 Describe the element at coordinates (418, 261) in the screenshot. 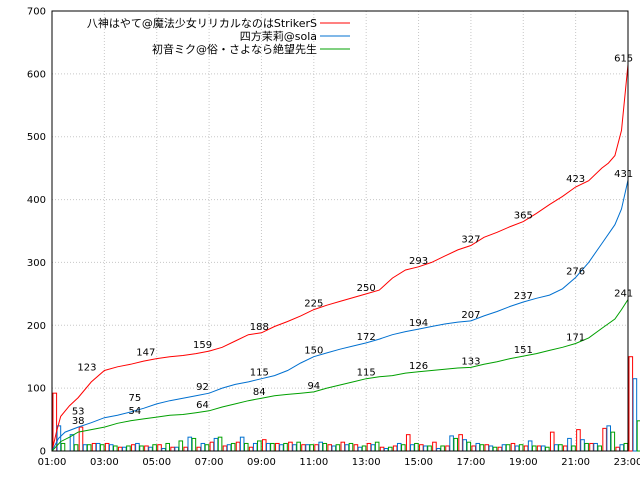

I see `data-label: 293` at that location.